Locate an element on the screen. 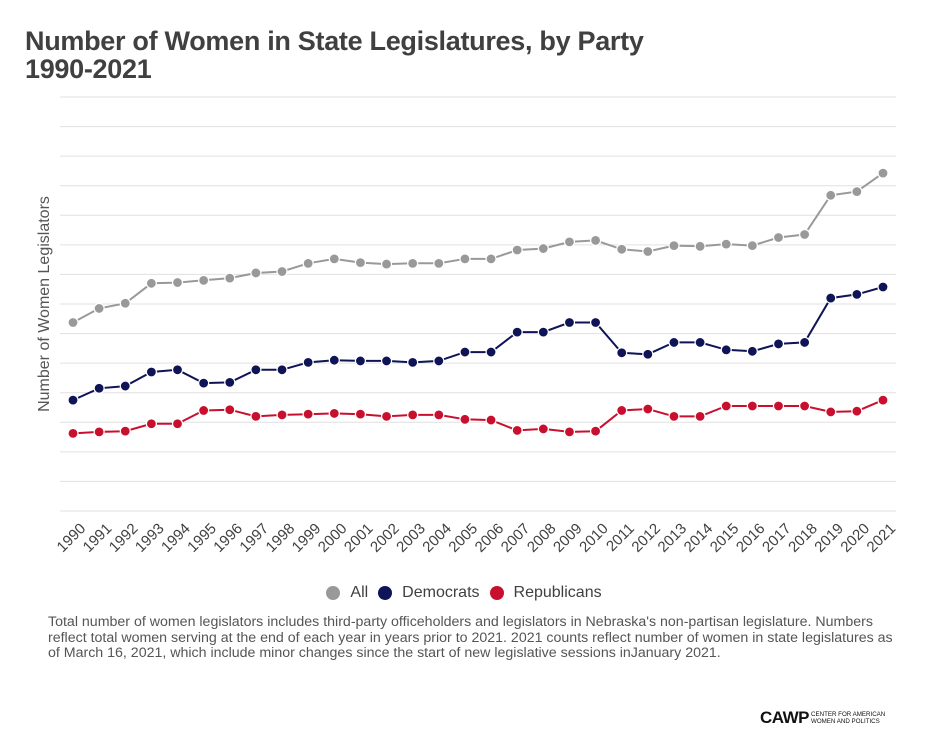  data-point-republicans-2015 is located at coordinates (726, 406).